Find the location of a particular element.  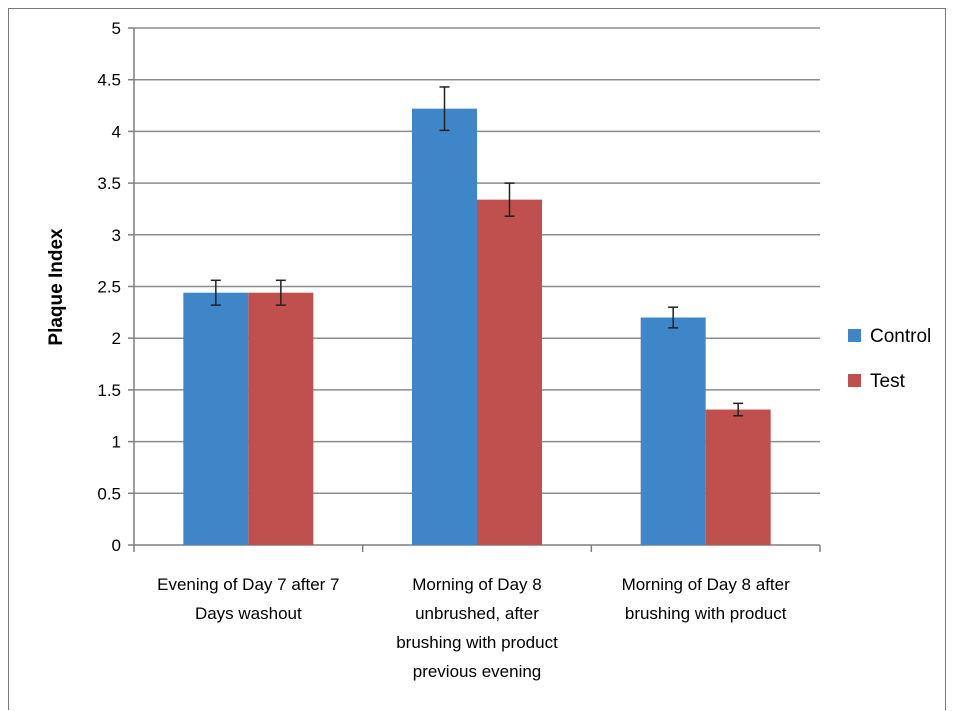

y-tick-label: 2.5 is located at coordinates (109, 287).